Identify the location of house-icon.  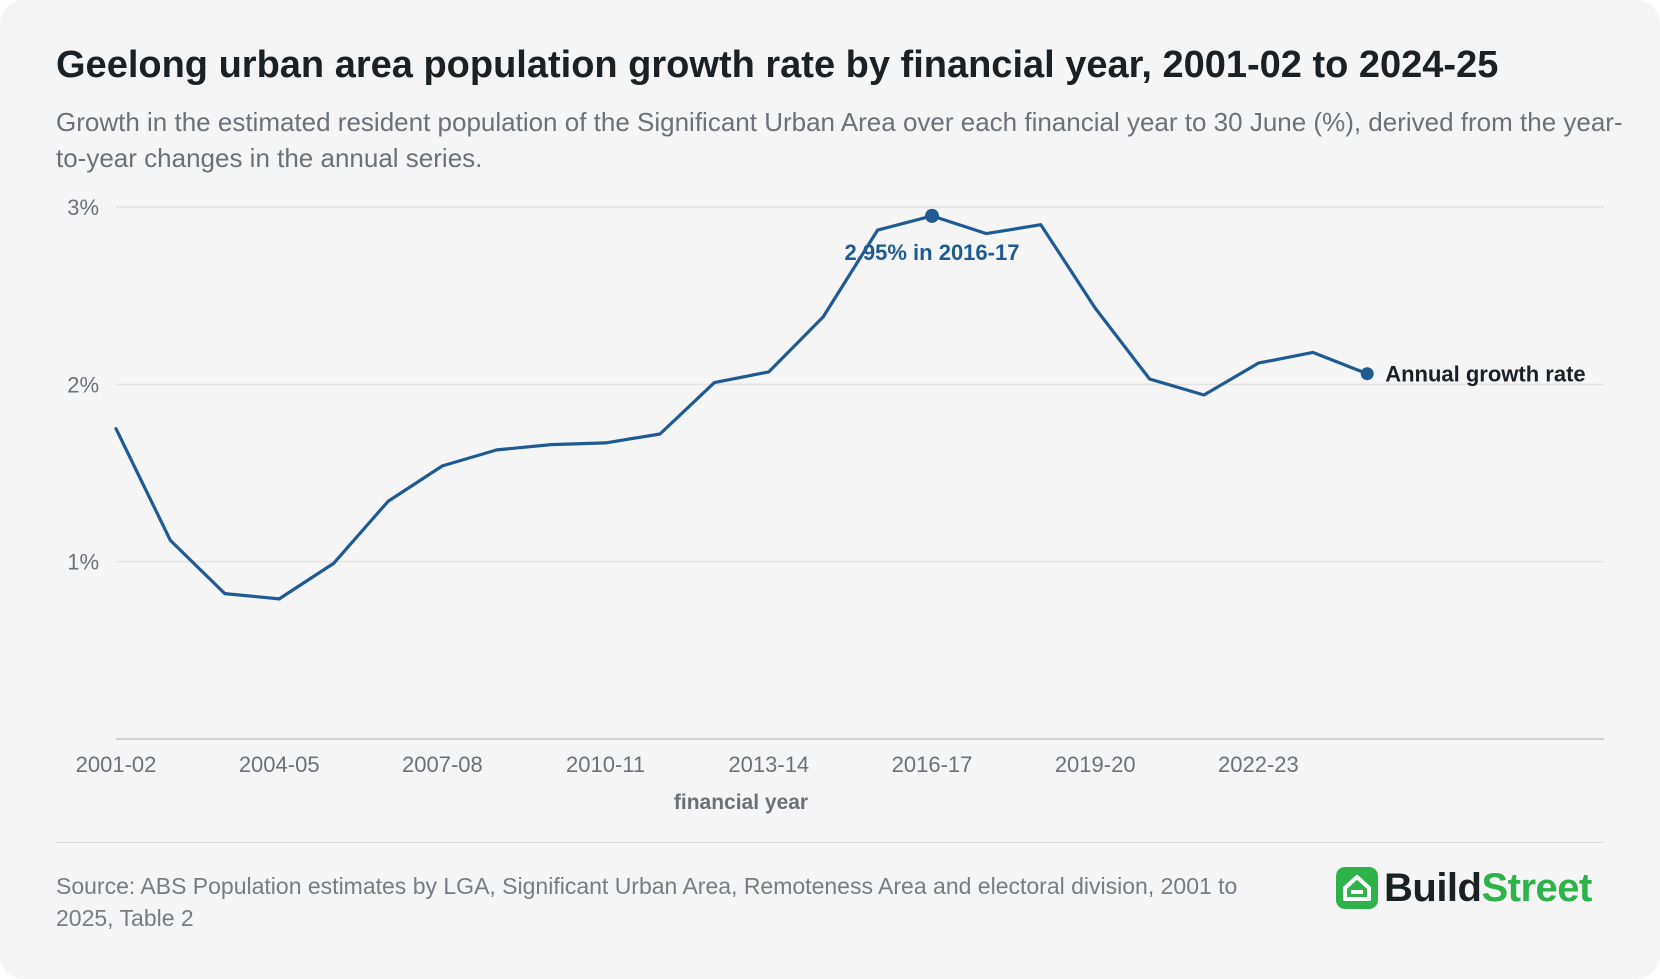
(1357, 888).